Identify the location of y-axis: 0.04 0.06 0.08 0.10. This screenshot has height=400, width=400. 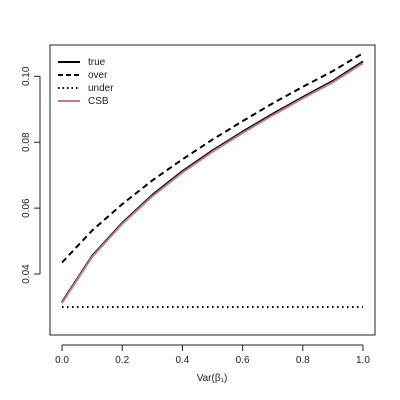
(31, 175).